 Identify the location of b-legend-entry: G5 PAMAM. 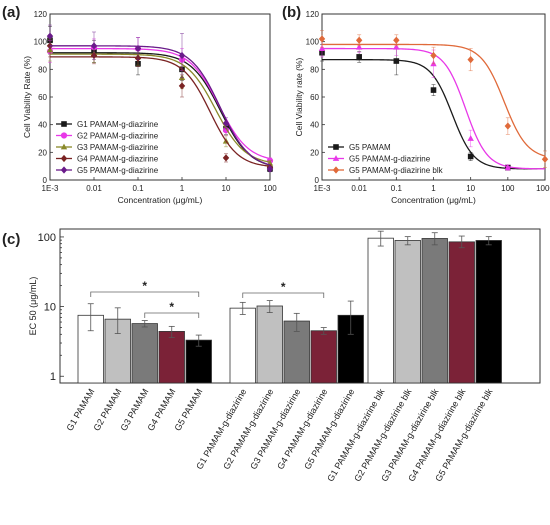
(370, 147).